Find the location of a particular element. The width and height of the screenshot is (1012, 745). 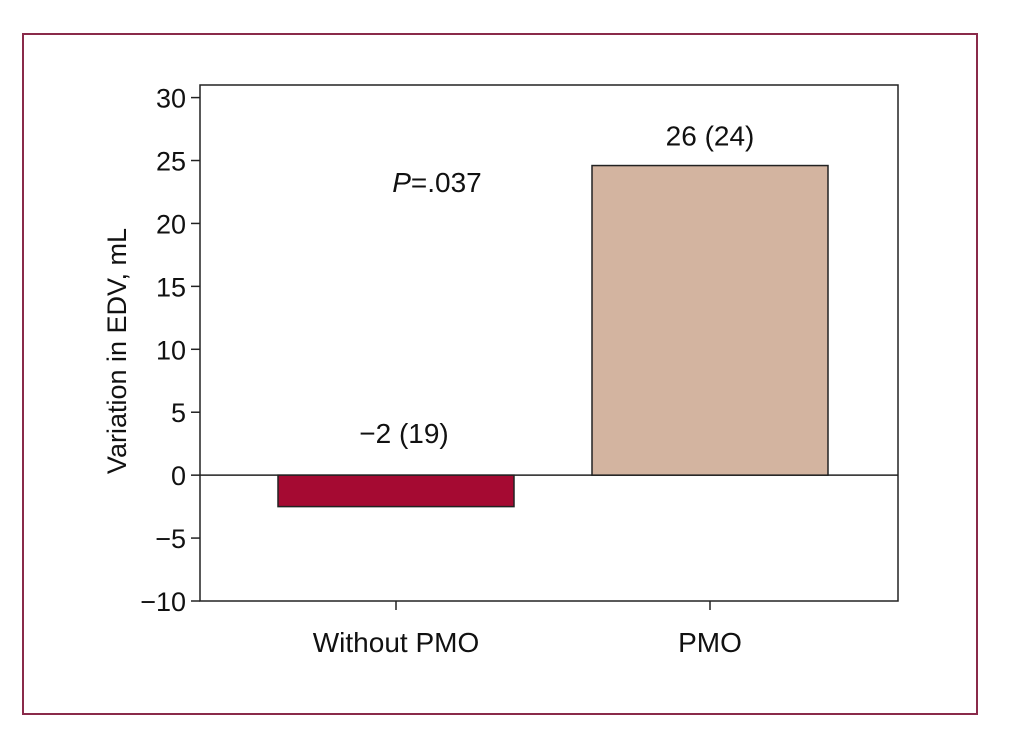

y-tick-label: −5 is located at coordinates (170, 539).